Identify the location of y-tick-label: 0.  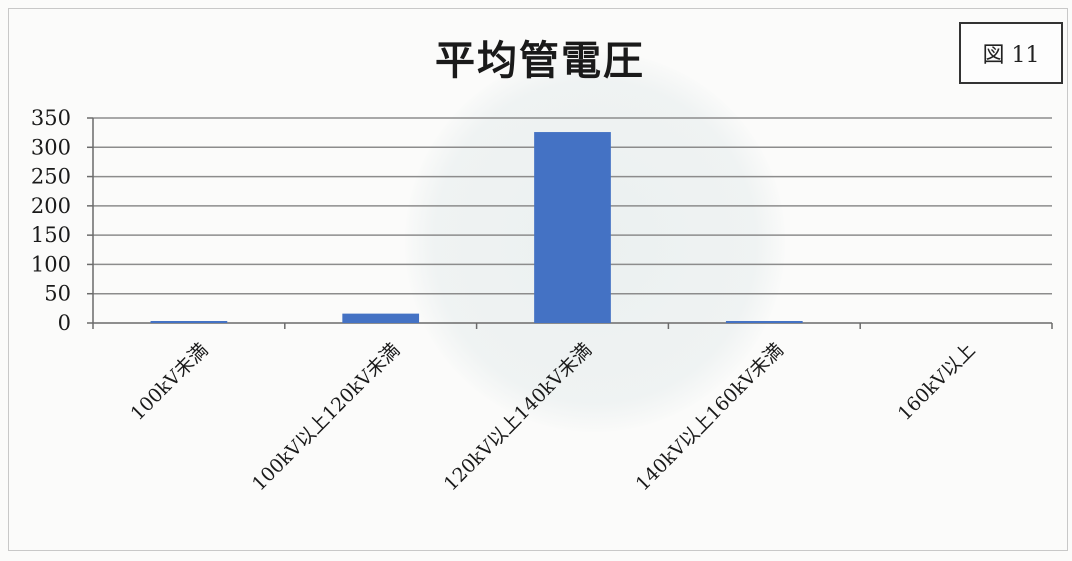
(64, 323).